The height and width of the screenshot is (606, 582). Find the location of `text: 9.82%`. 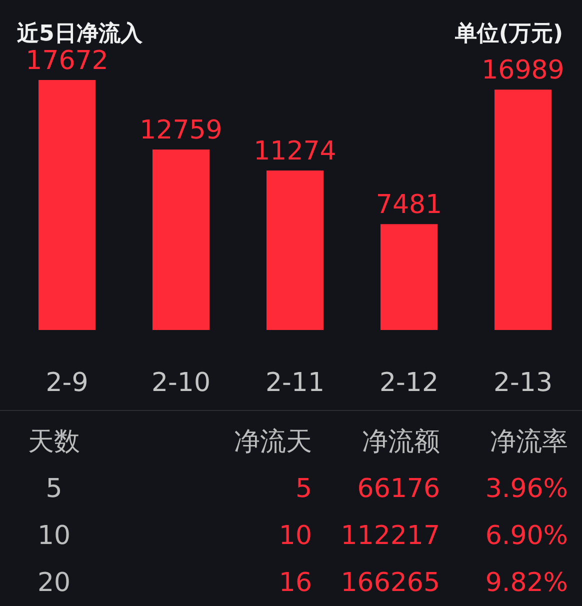

text: 9.82% is located at coordinates (526, 583).